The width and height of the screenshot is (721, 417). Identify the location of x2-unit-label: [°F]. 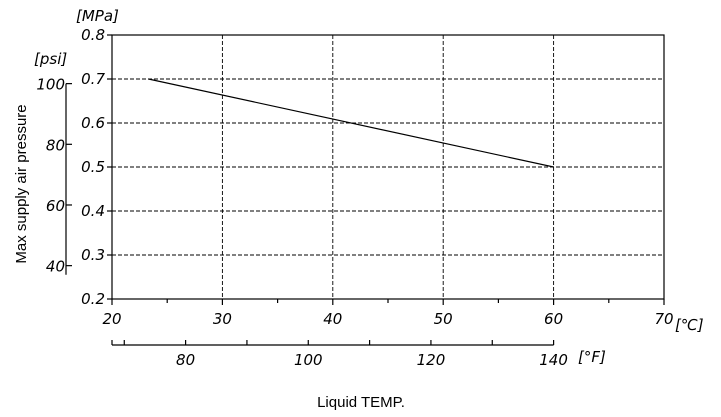
(592, 357).